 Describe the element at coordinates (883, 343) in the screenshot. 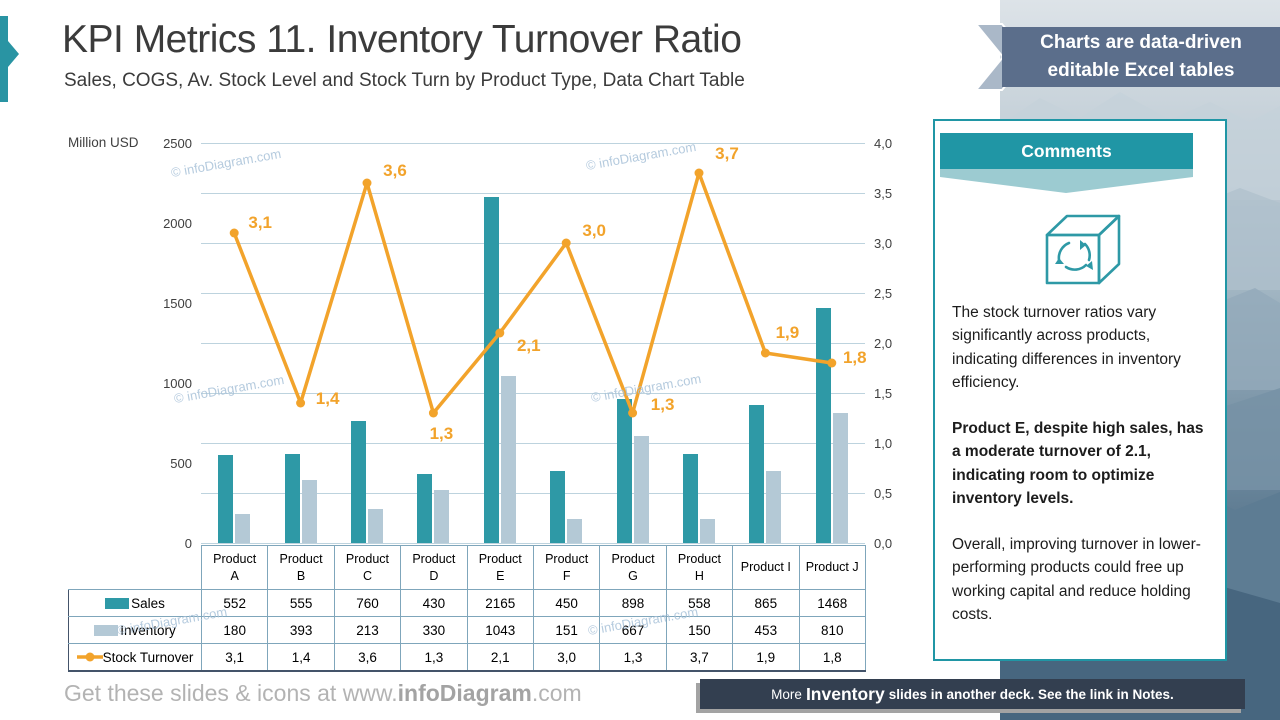

I see `right-axis-tick: 2,0` at that location.